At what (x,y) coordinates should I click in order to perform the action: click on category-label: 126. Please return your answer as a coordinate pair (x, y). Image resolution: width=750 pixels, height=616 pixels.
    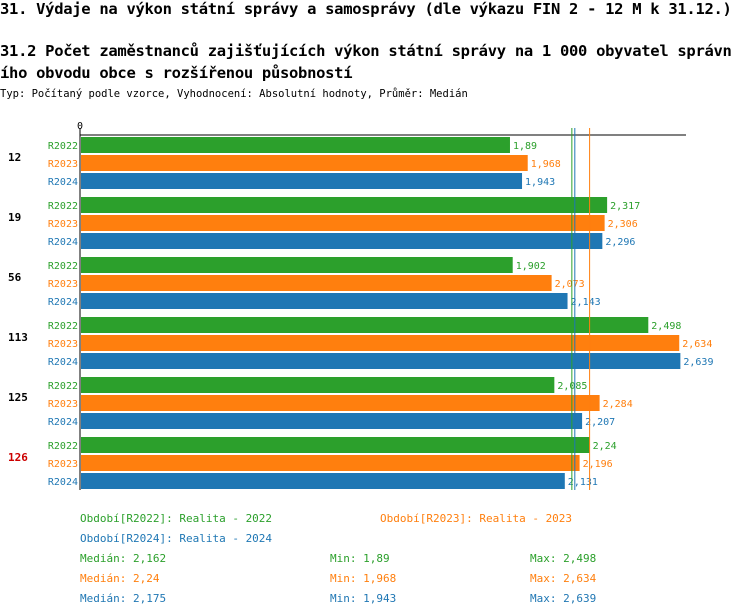
    Looking at the image, I should click on (18, 457).